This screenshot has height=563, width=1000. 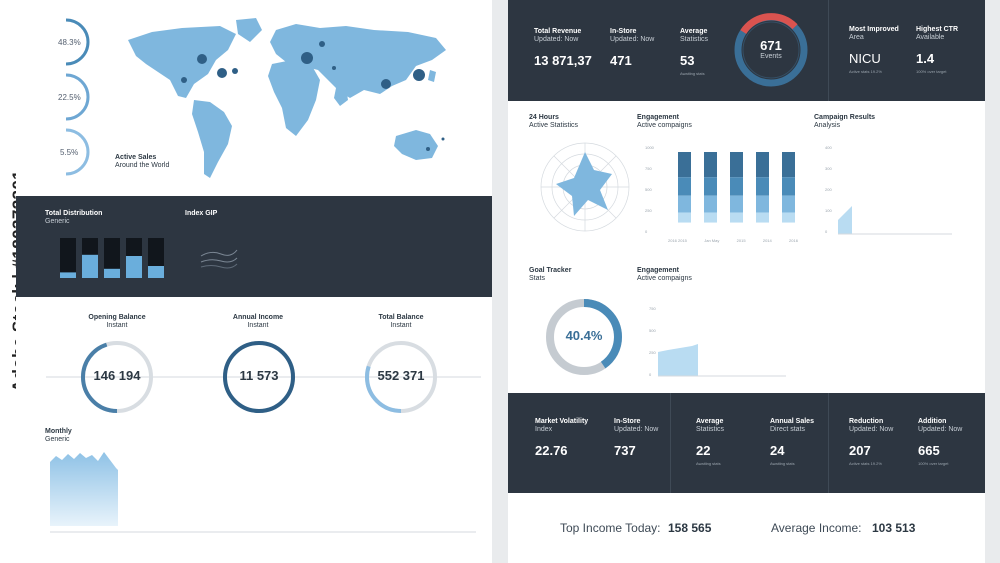 I want to click on bottom-stat-subtitle: Index, so click(x=544, y=429).